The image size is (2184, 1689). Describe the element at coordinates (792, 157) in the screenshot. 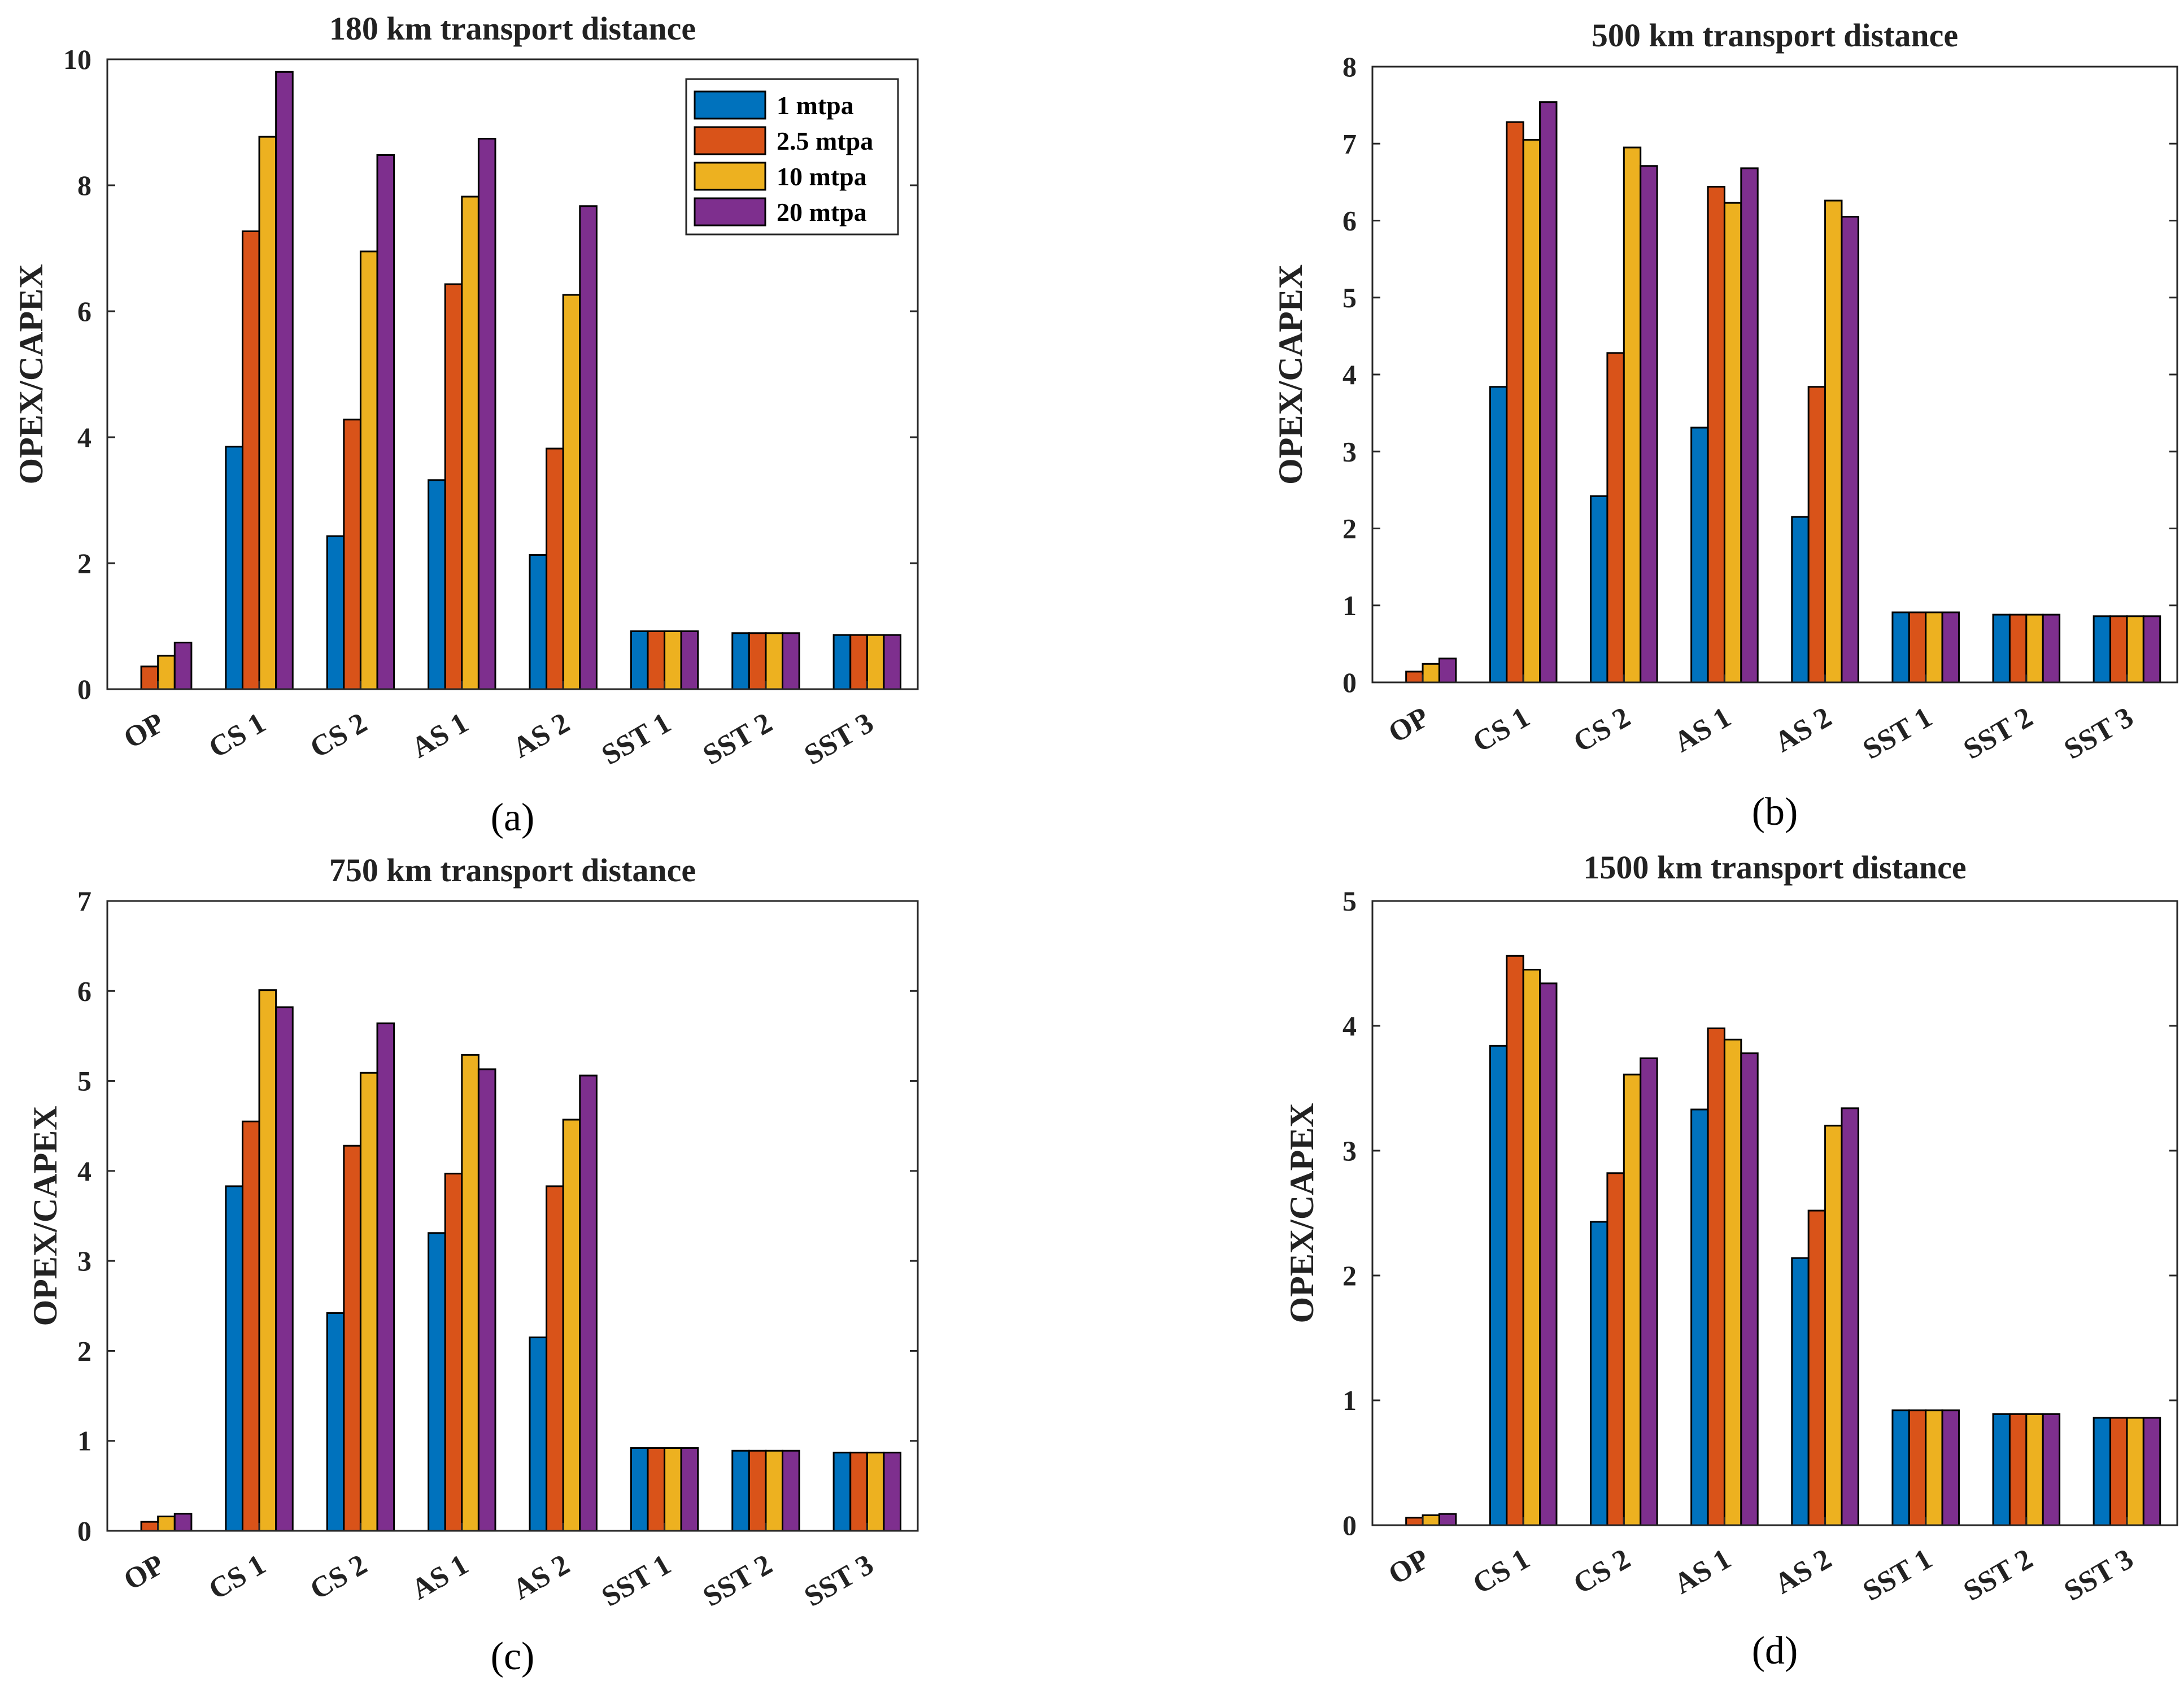

I see `legend: 1 mtpa 2.5 mtpa 10 mtpa 20 mtpa` at that location.